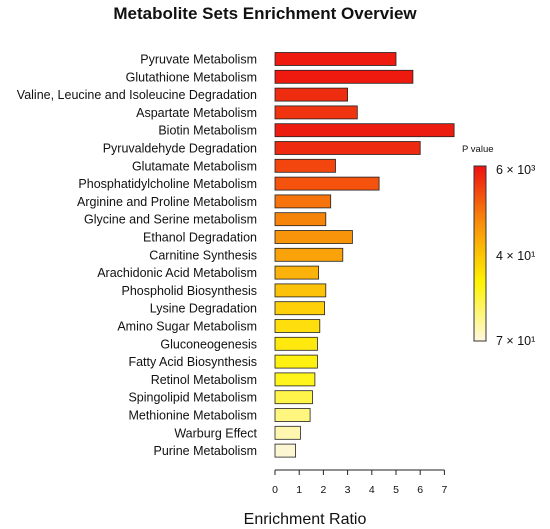 Image resolution: width=550 pixels, height=529 pixels. I want to click on x-tick-label: 0, so click(275, 490).